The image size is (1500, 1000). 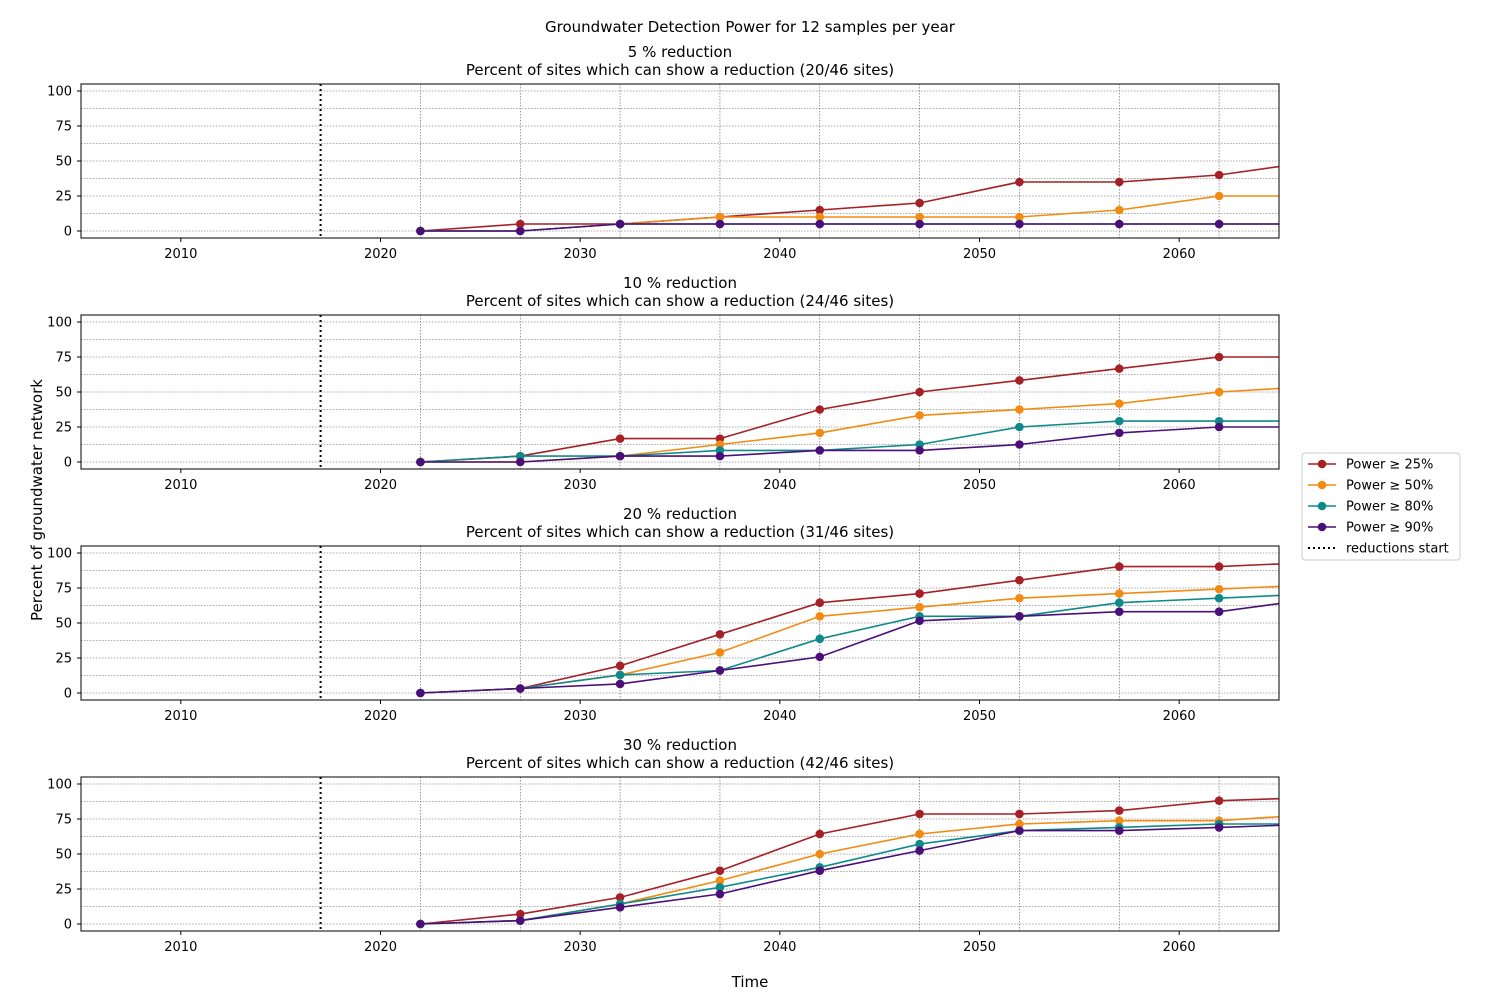 I want to click on subplot-title: 10 % reduction, so click(x=680, y=283).